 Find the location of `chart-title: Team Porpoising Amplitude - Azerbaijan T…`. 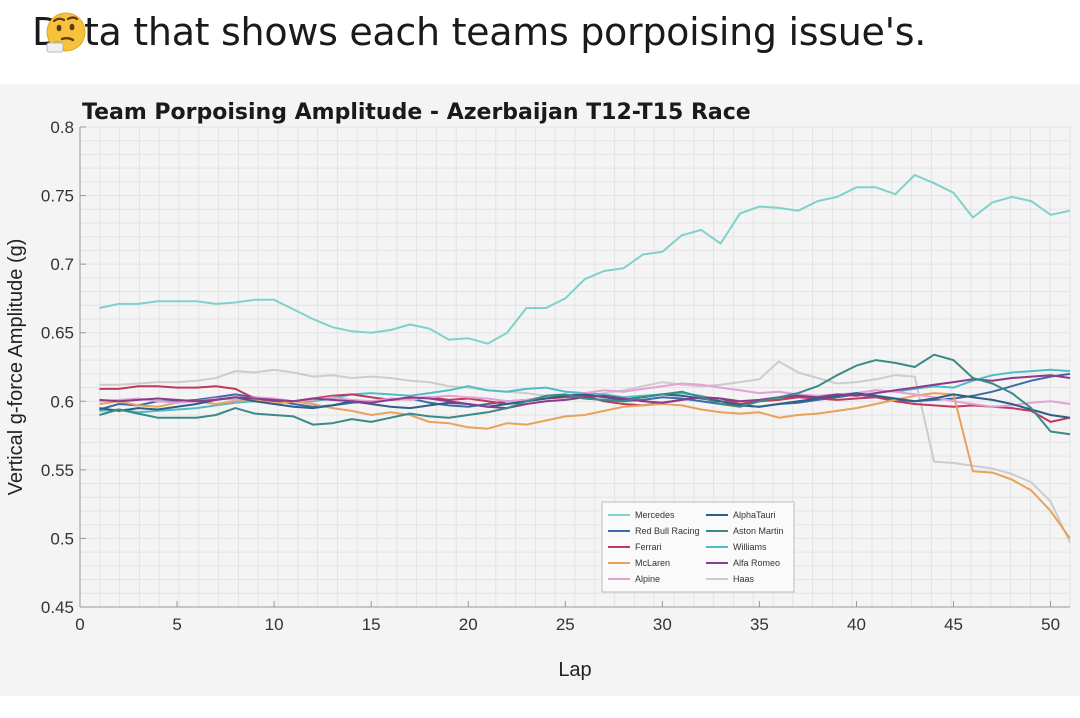

chart-title: Team Porpoising Amplitude - Azerbaijan T… is located at coordinates (416, 112).